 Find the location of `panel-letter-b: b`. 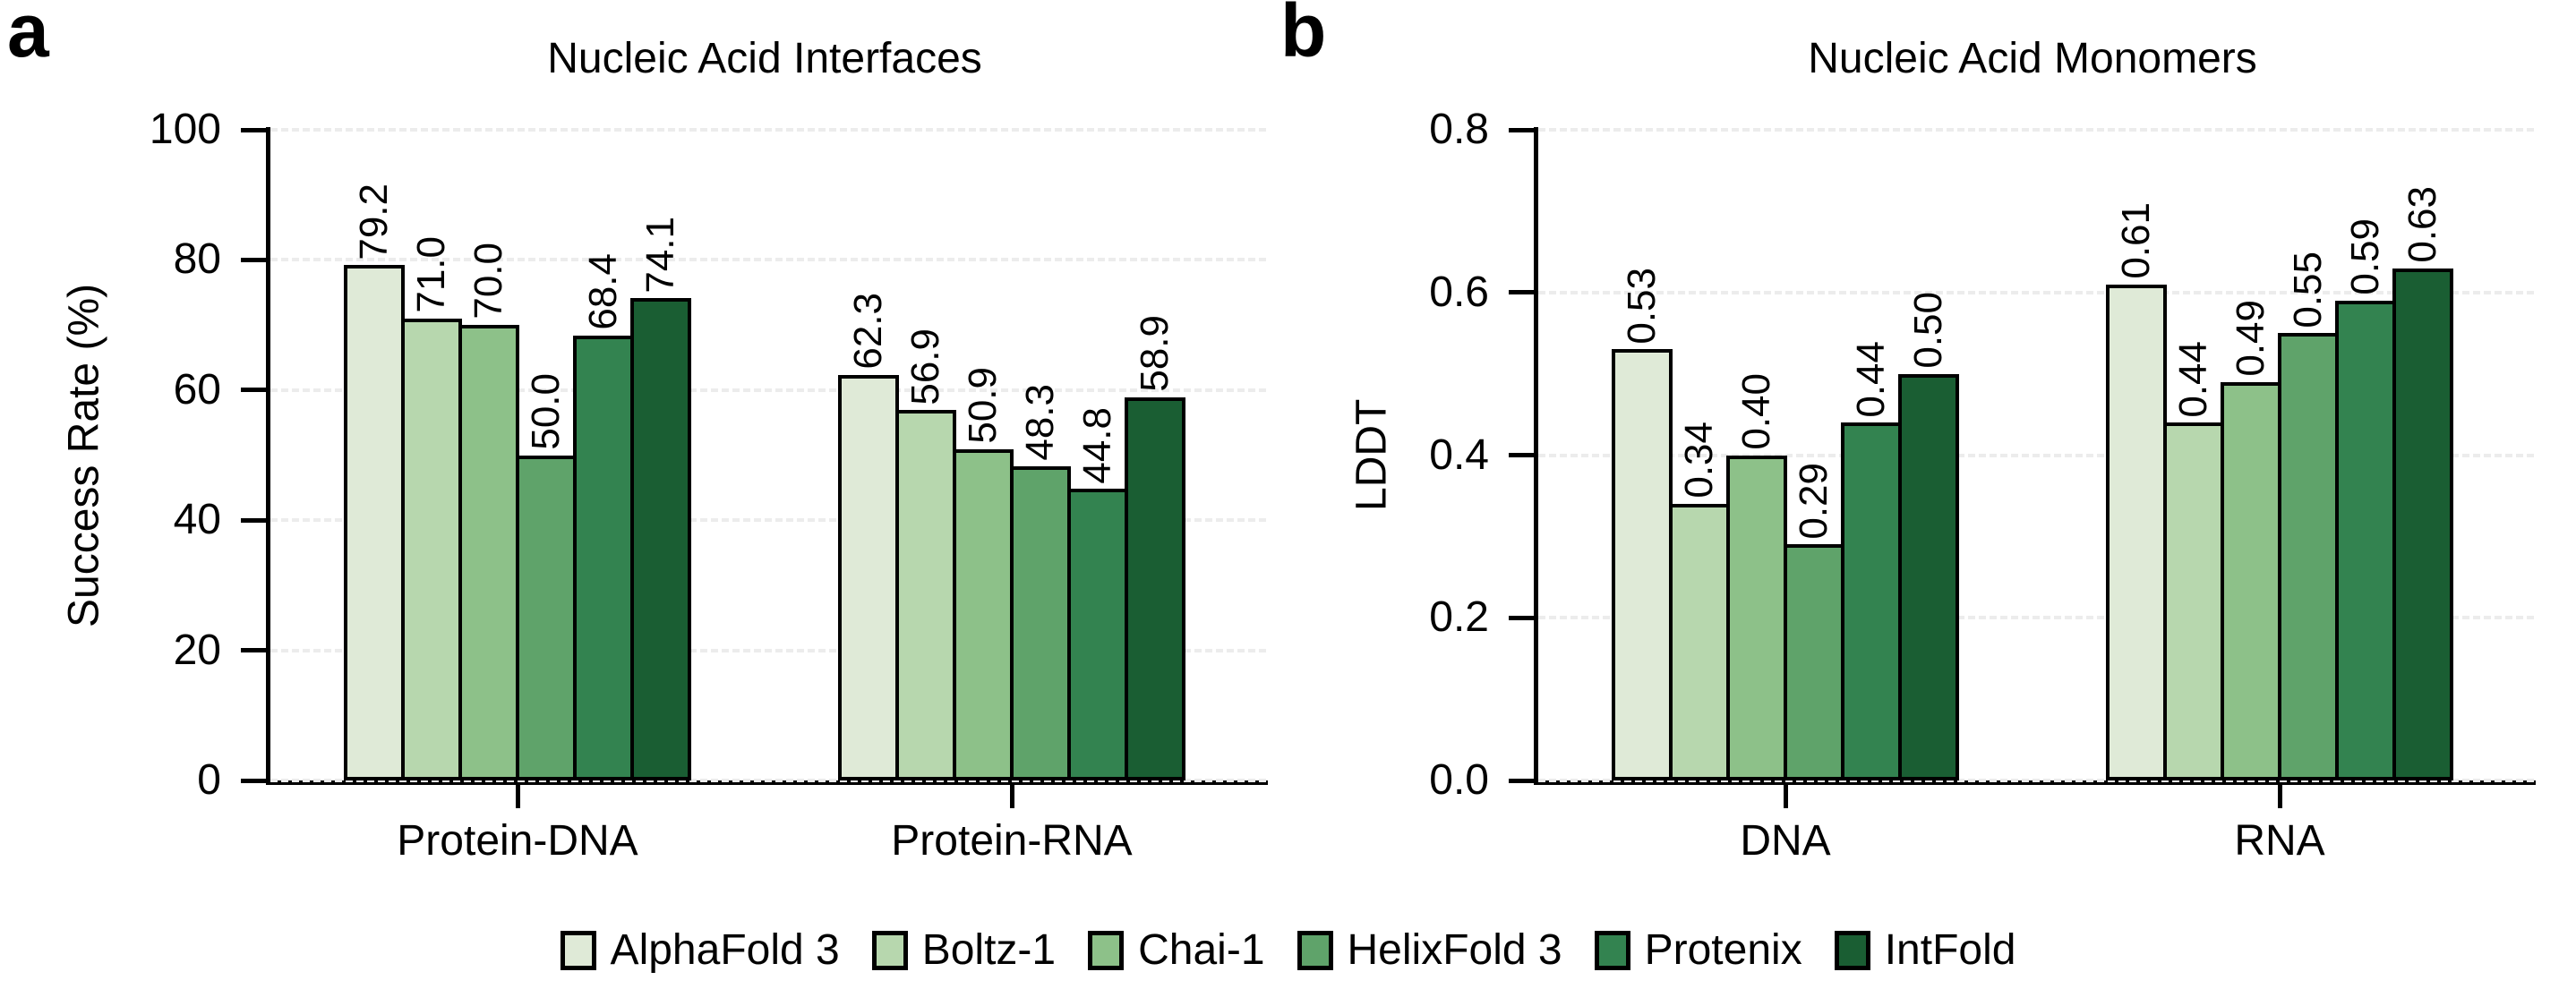

panel-letter-b: b is located at coordinates (1303, 36).